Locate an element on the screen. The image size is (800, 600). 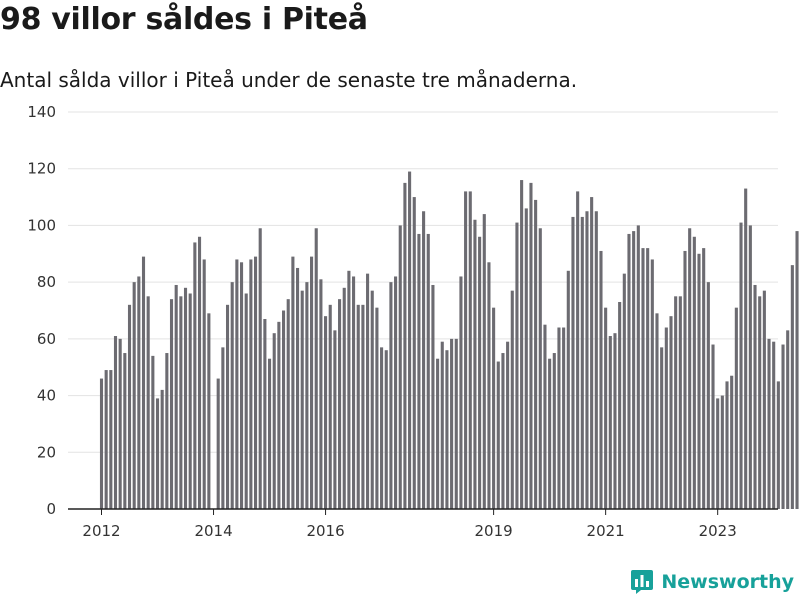
y-axis: 0 20 40 60 80 100 120 140 is located at coordinates (41, 310).